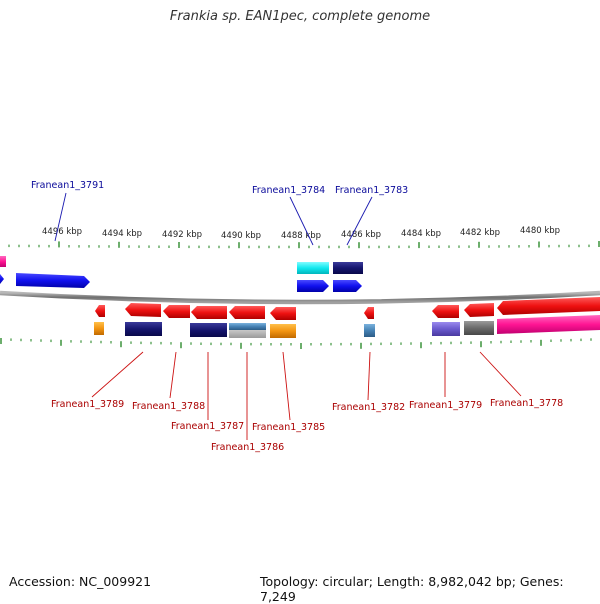 The width and height of the screenshot is (600, 604). What do you see at coordinates (288, 190) in the screenshot?
I see `gene-label: Franean1_3784` at bounding box center [288, 190].